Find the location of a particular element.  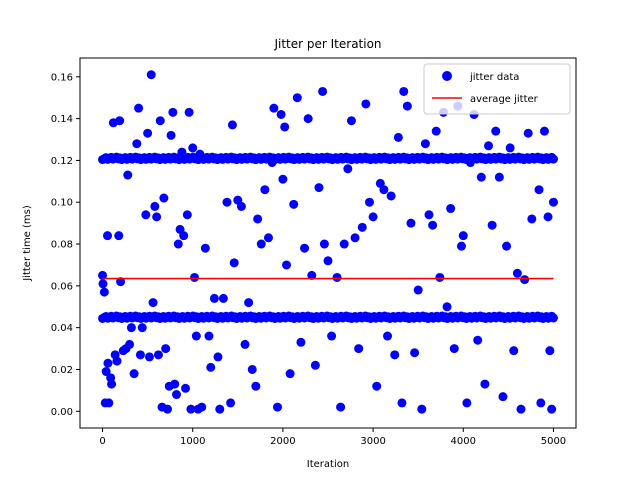

x-axis-ticks: 0 1000 2000 3000 4000 5000 is located at coordinates (332, 437).